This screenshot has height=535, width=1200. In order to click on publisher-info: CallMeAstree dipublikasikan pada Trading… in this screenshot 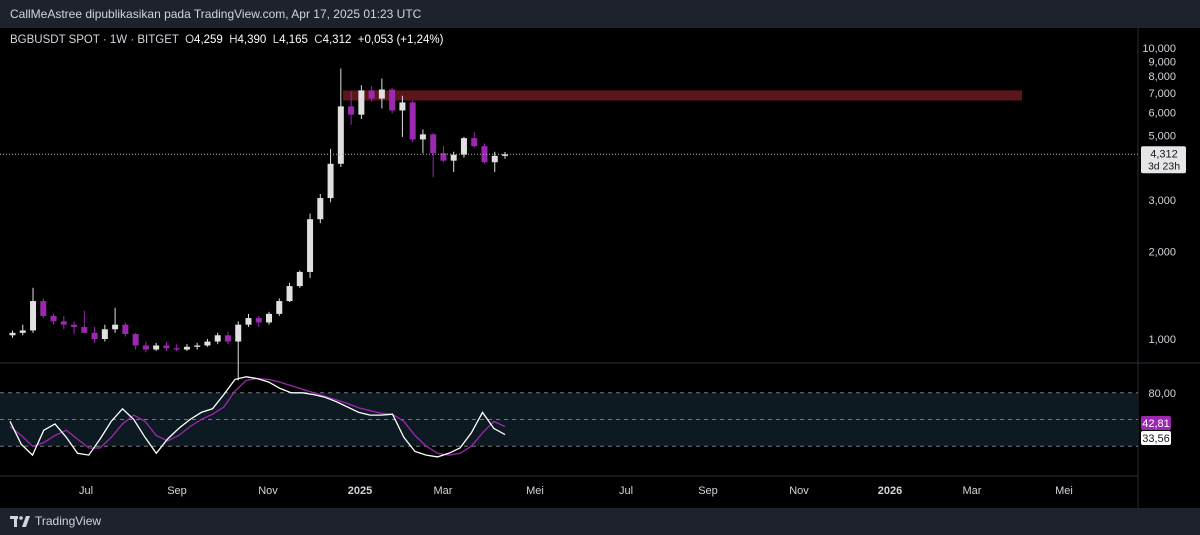, I will do `click(216, 14)`.